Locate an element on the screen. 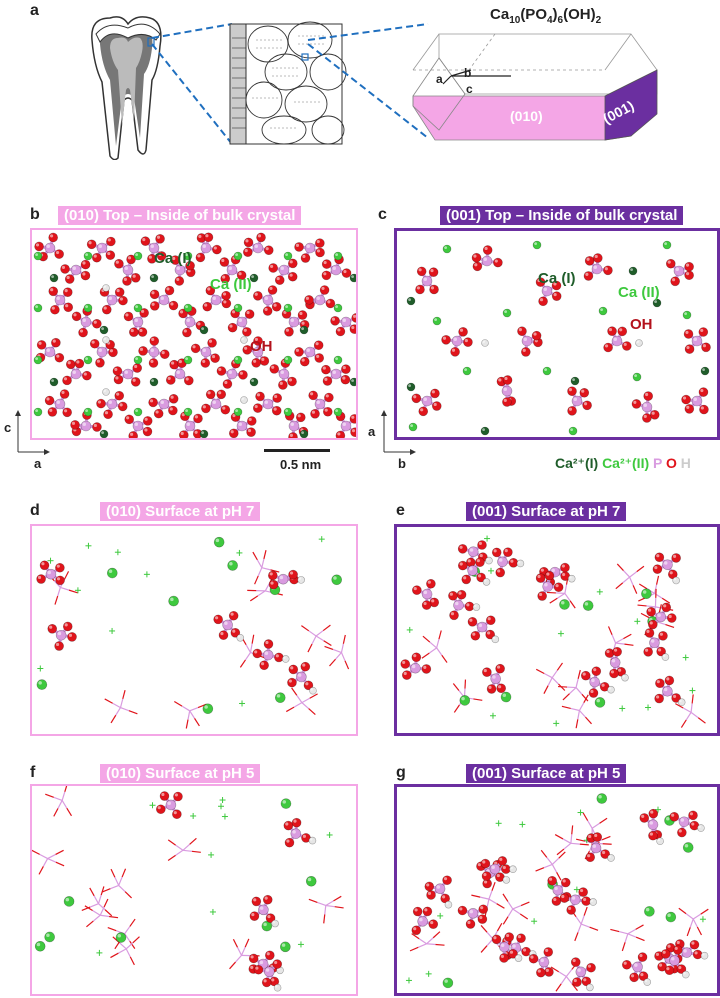  panel-d-label: d is located at coordinates (35, 510).